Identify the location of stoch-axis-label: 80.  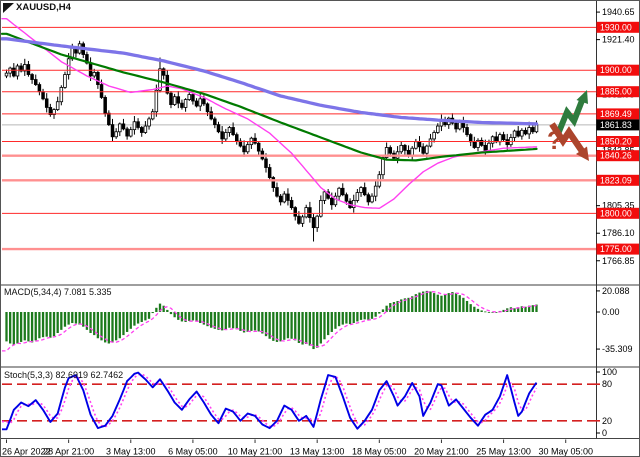
(607, 384).